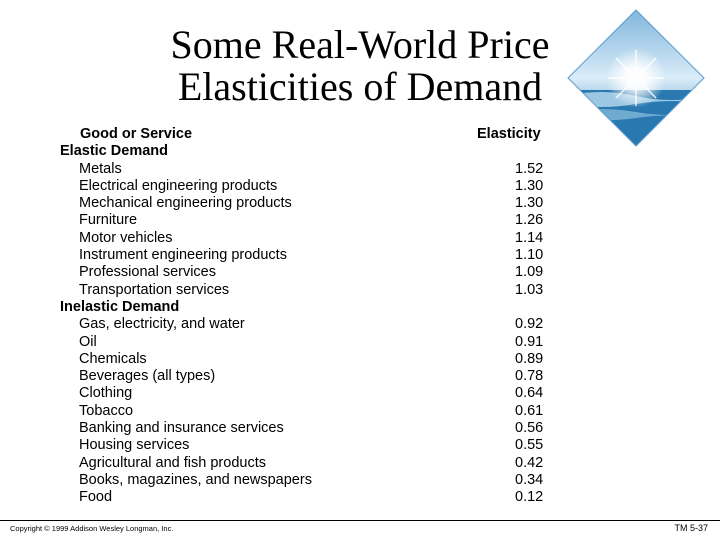 Image resolution: width=720 pixels, height=540 pixels. What do you see at coordinates (310, 376) in the screenshot?
I see `table-row: Beverages (all types) 0.78` at bounding box center [310, 376].